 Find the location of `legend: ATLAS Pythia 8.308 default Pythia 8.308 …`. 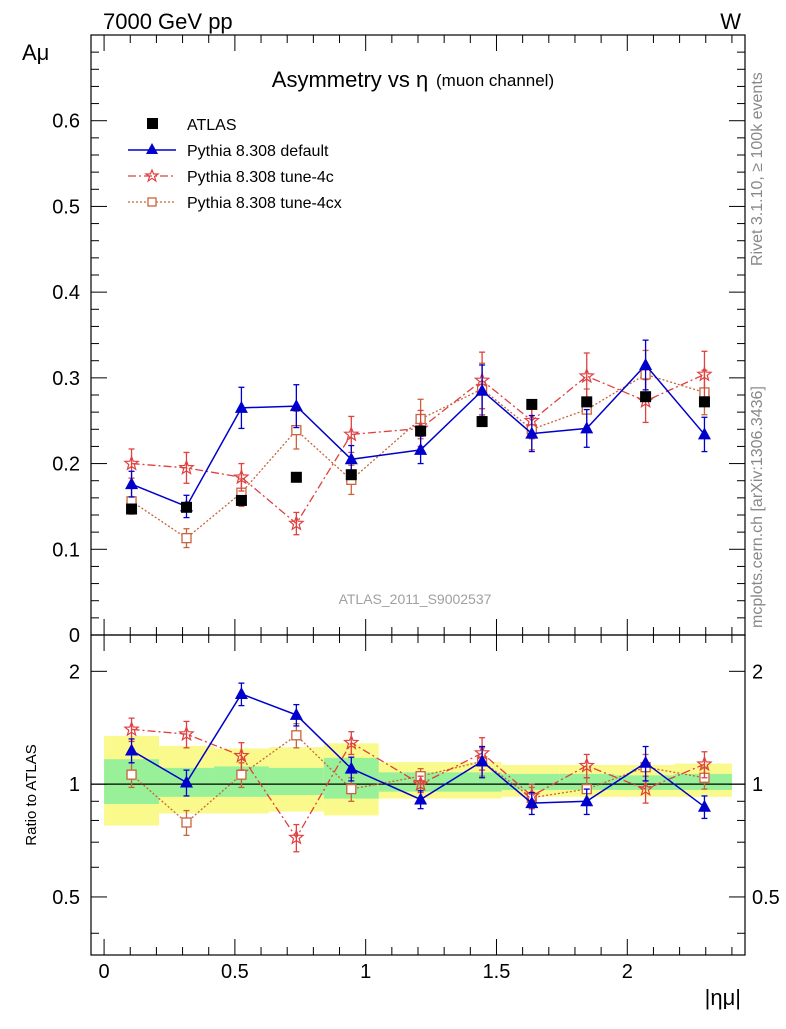

legend: ATLAS Pythia 8.308 default Pythia 8.308 … is located at coordinates (235, 164).